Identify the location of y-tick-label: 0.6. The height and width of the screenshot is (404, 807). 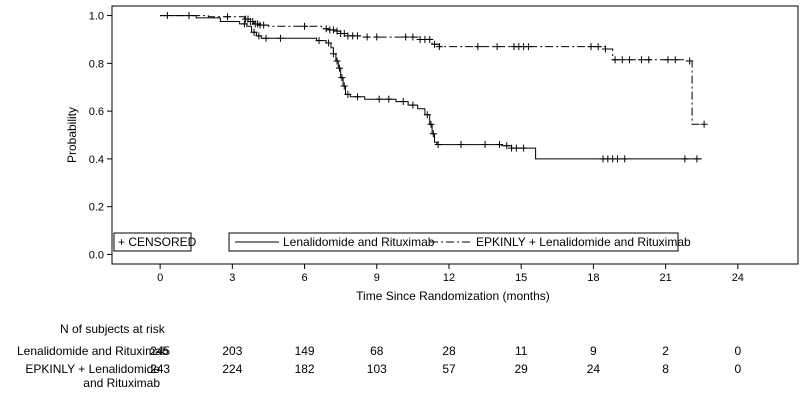
(96, 112).